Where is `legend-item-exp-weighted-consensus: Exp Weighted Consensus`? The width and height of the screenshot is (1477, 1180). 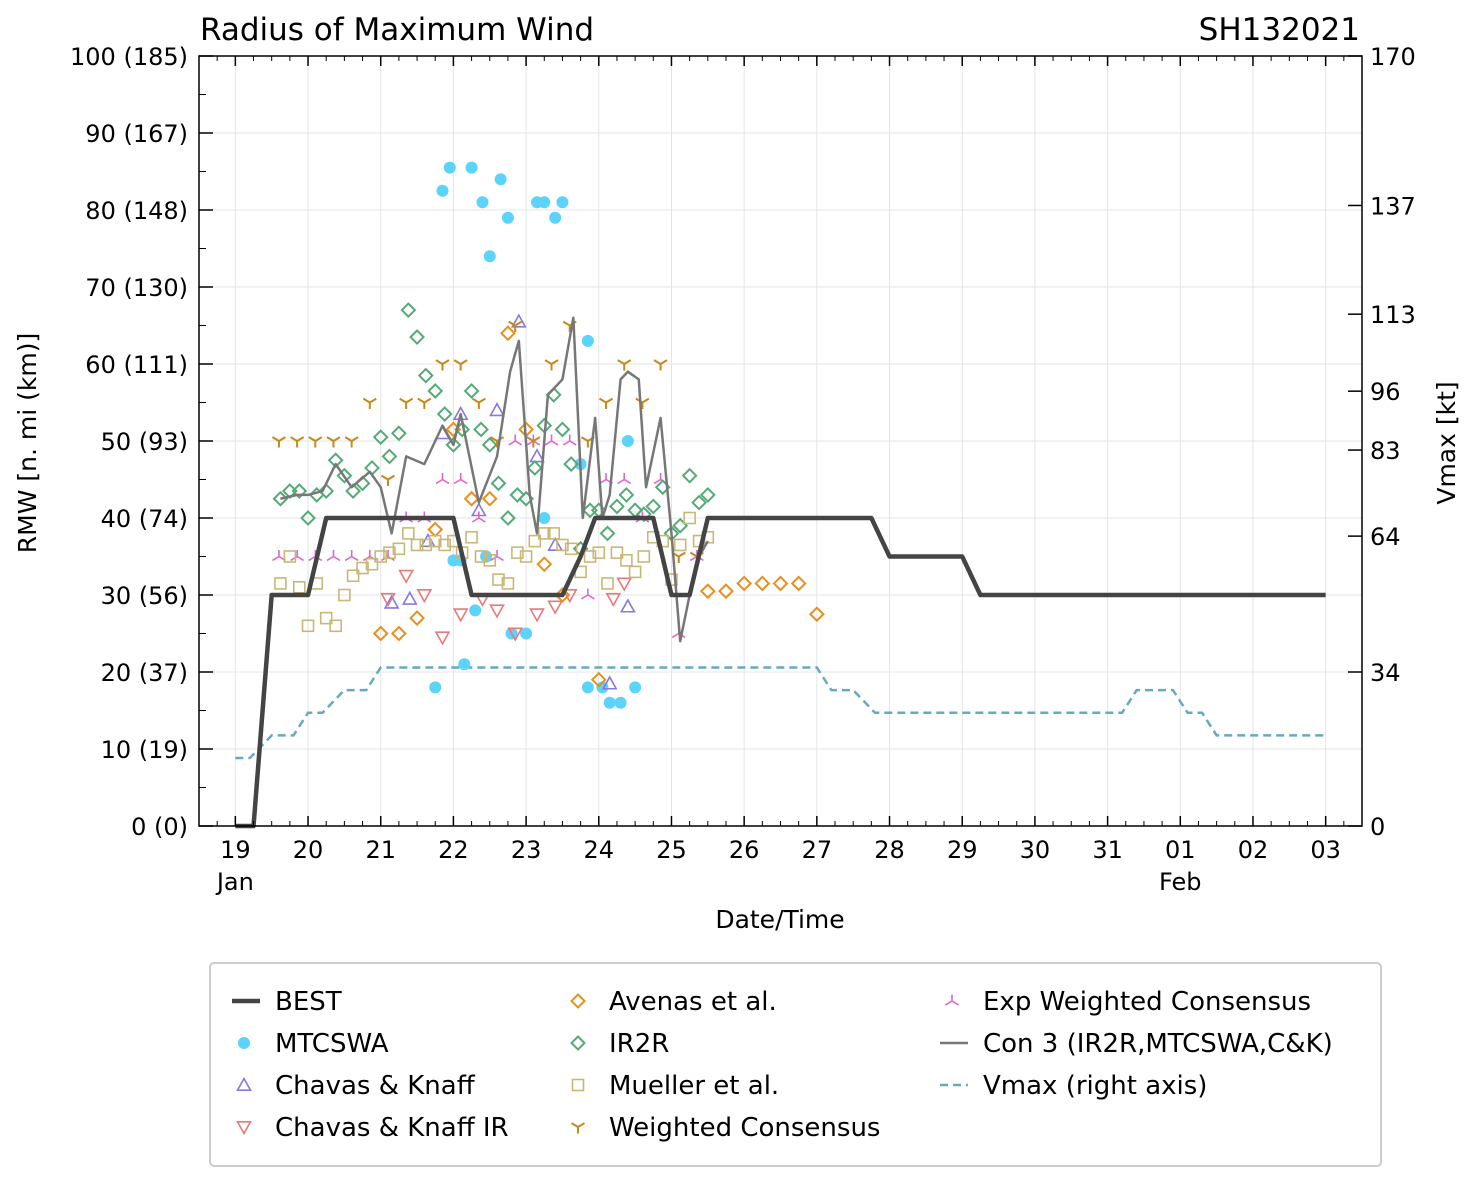 legend-item-exp-weighted-consensus: Exp Weighted Consensus is located at coordinates (1128, 1002).